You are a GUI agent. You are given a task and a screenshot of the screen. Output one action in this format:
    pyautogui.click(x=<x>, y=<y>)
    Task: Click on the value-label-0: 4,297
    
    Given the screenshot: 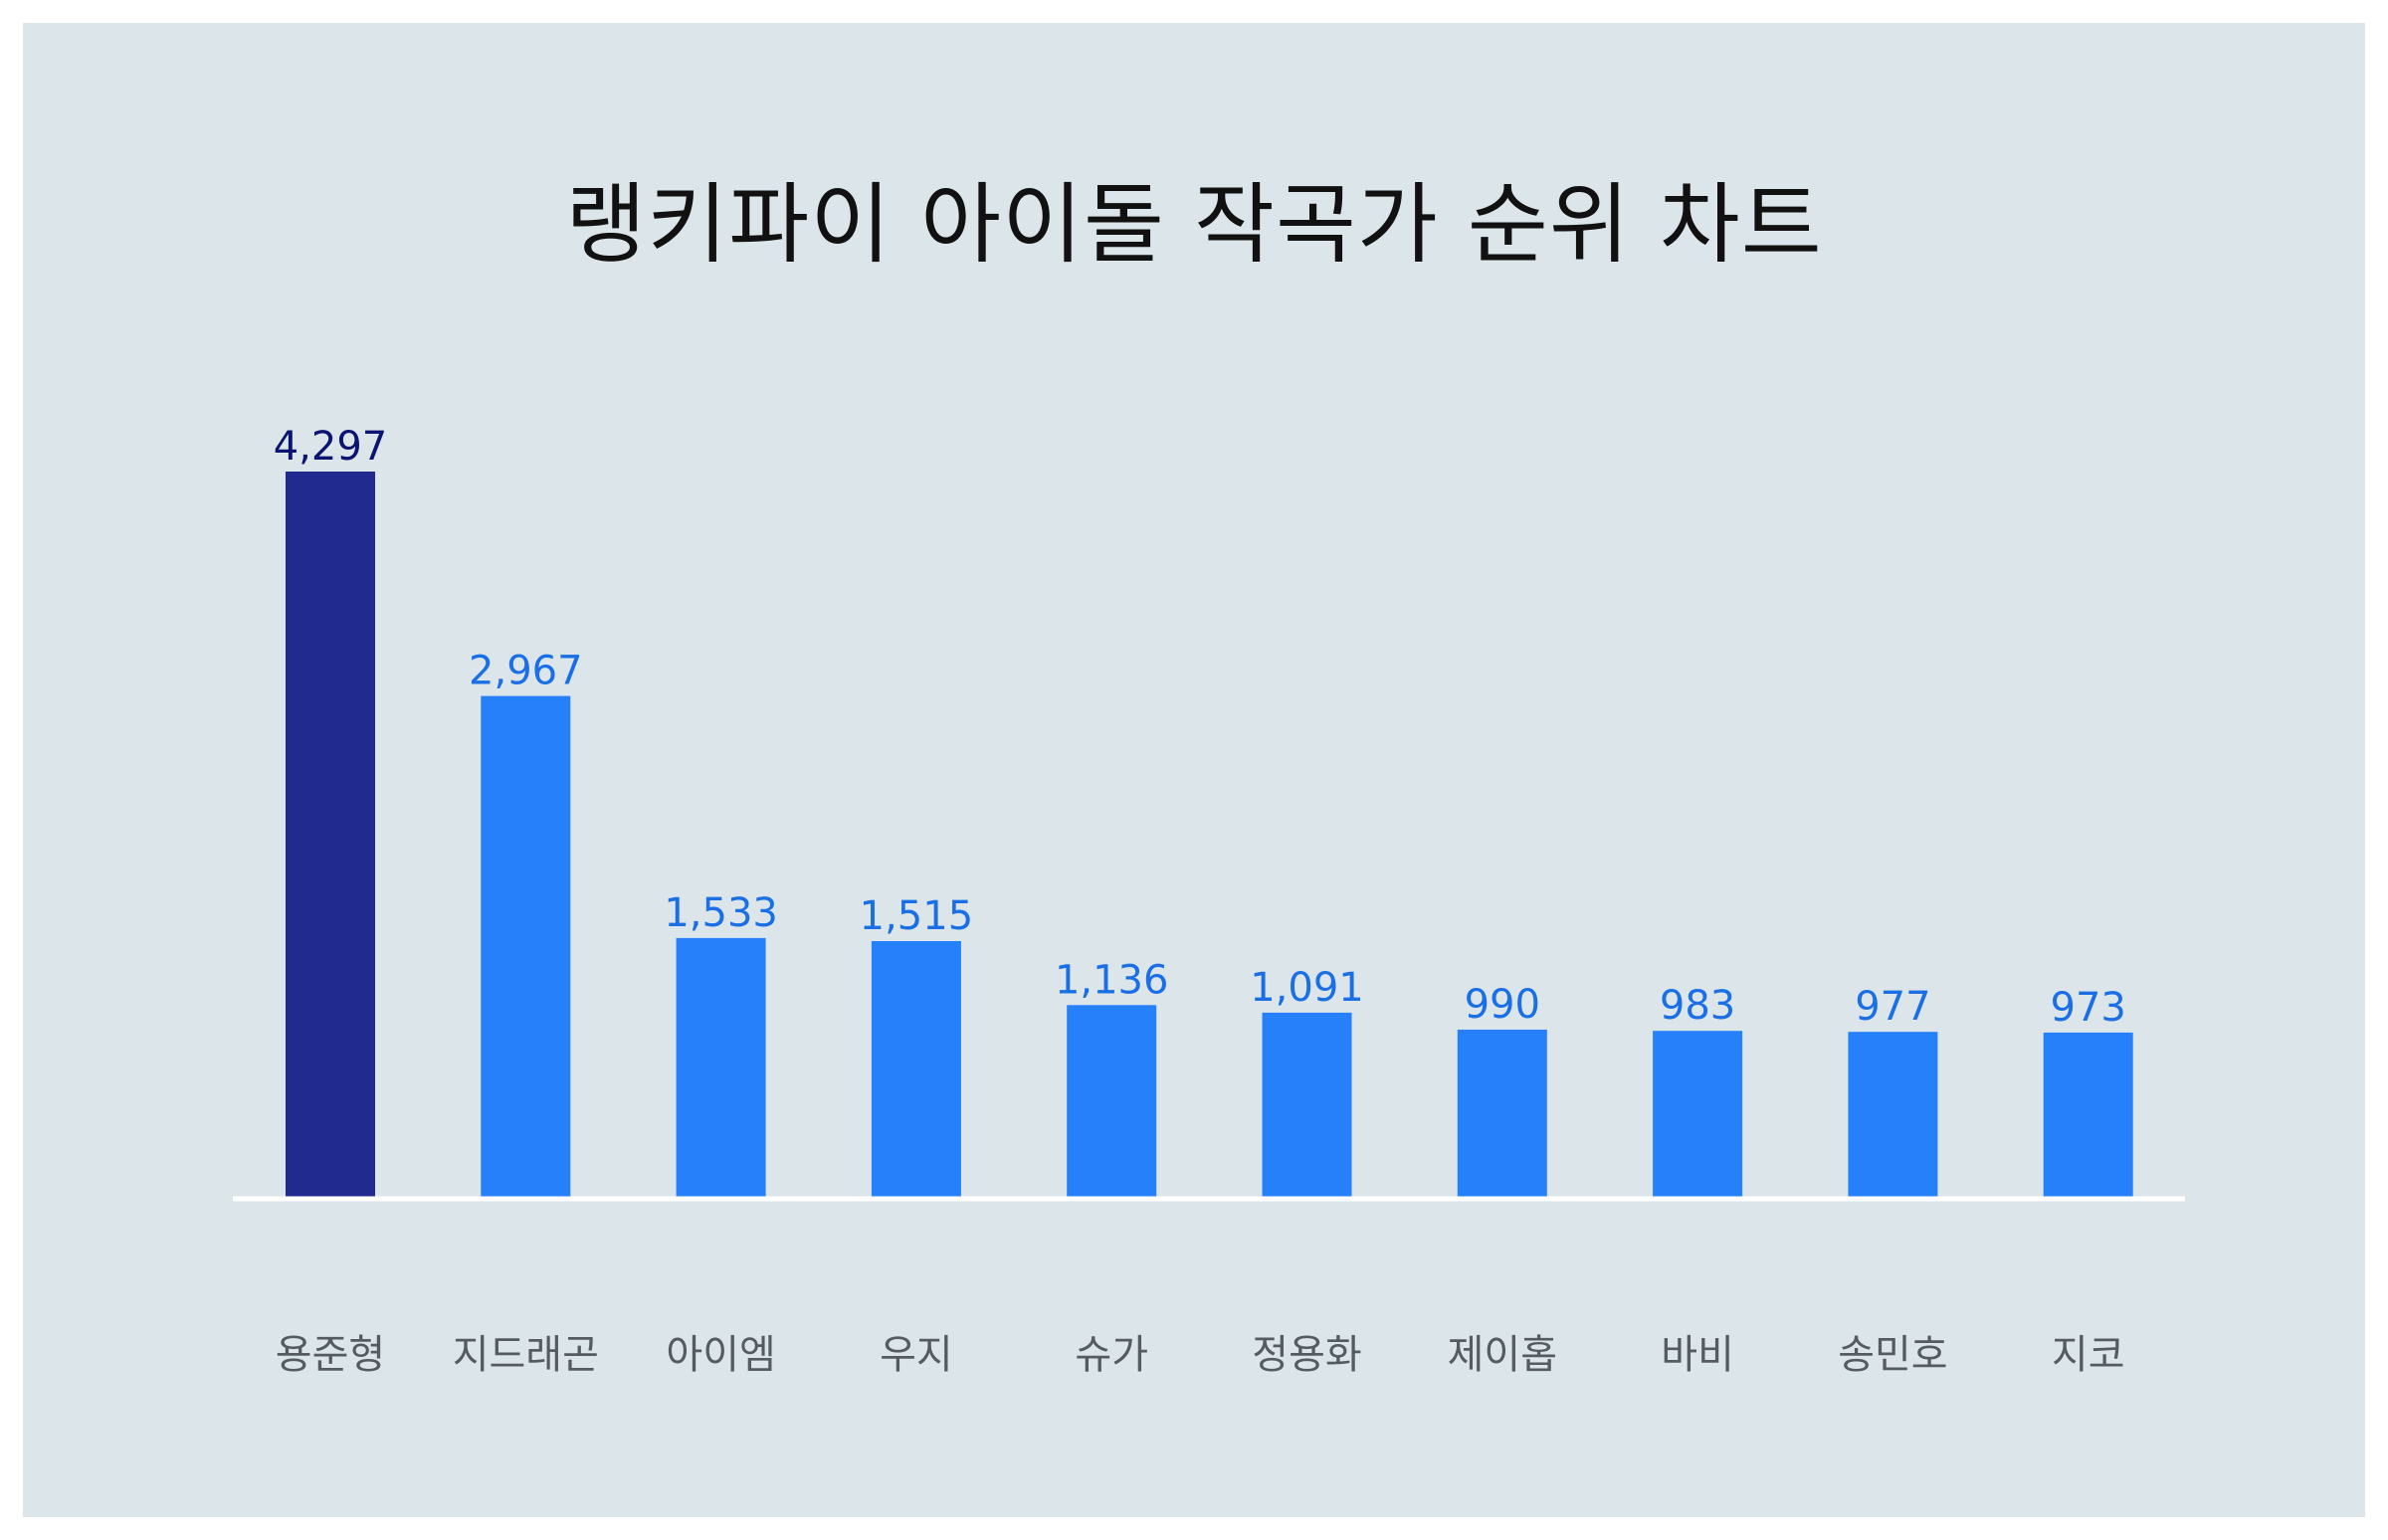 What is the action you would take?
    pyautogui.click(x=331, y=447)
    